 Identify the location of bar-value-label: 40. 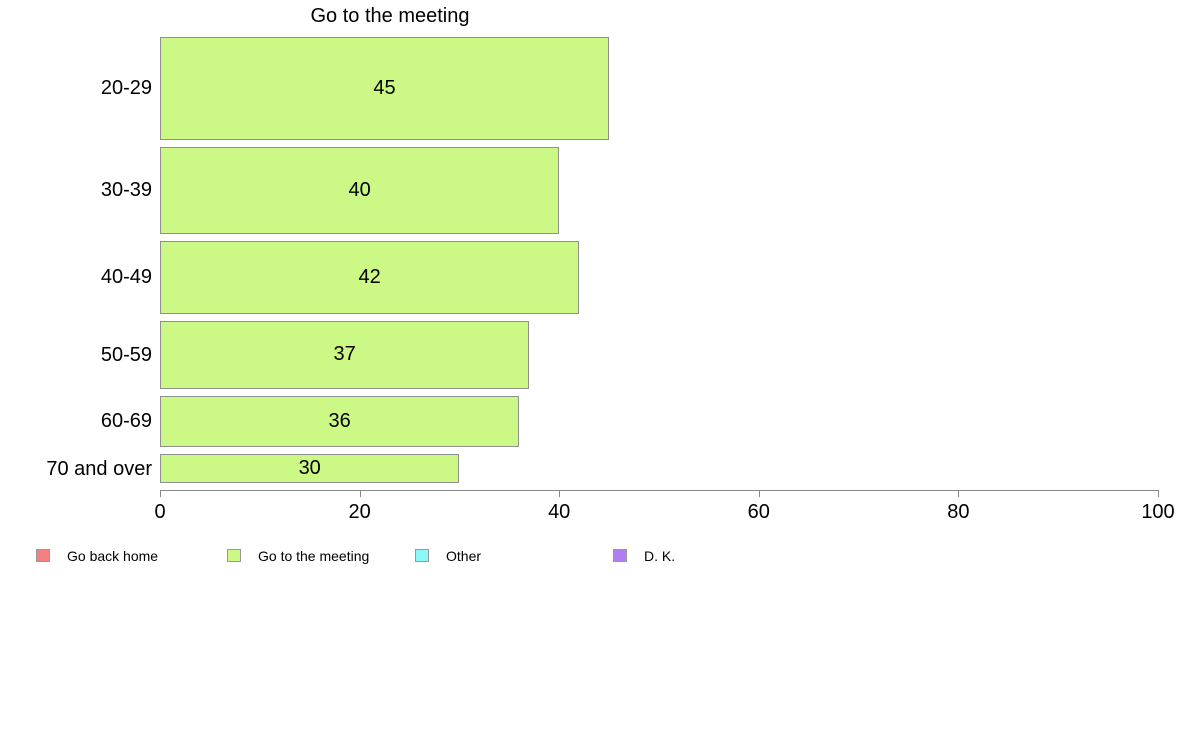
(359, 189).